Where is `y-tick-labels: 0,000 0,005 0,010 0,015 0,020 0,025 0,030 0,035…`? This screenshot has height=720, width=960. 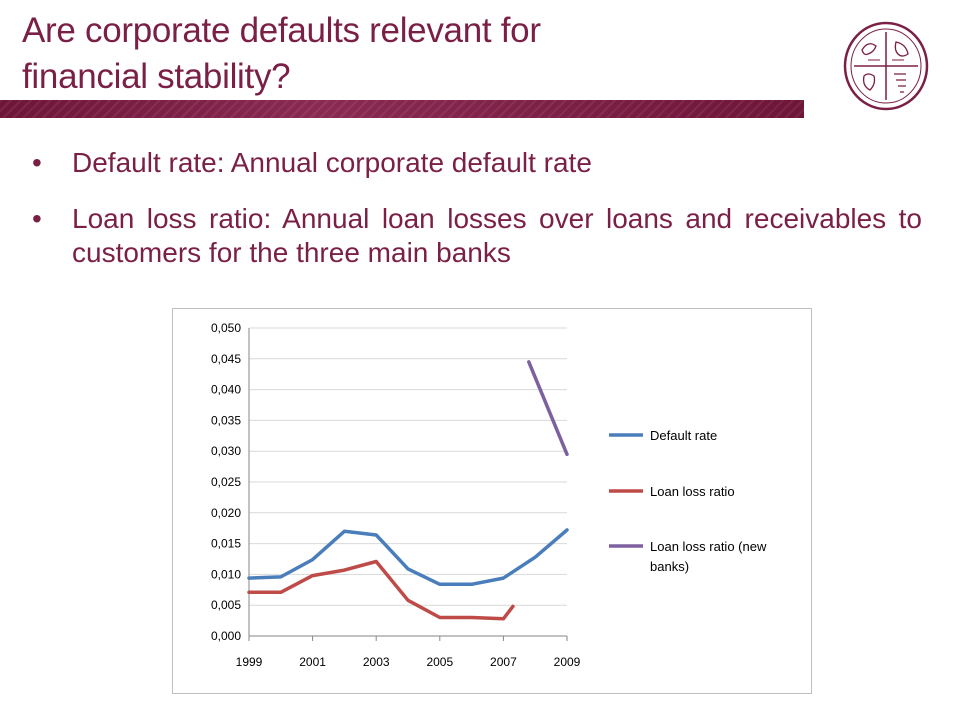
y-tick-labels: 0,000 0,005 0,010 0,015 0,020 0,025 0,030 0,035… is located at coordinates (226, 482).